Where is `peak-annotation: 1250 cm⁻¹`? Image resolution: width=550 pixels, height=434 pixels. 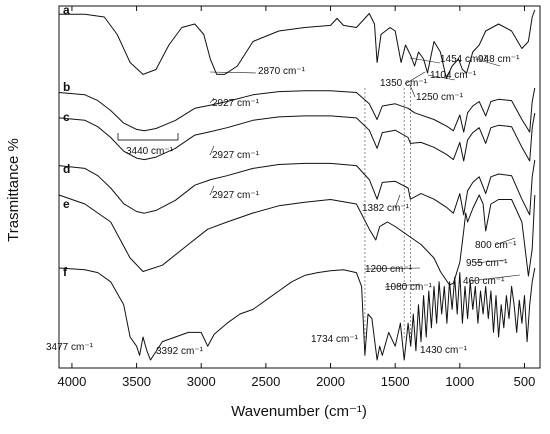 peak-annotation: 1250 cm⁻¹ is located at coordinates (440, 97).